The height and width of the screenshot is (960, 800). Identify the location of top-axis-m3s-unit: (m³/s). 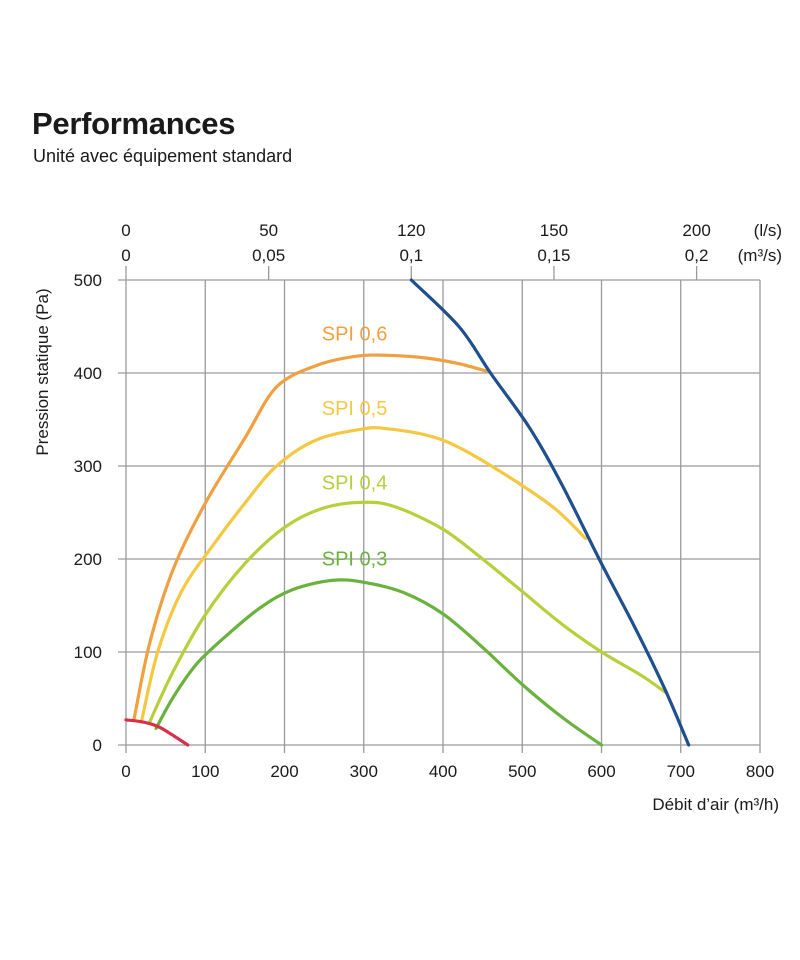
(760, 255).